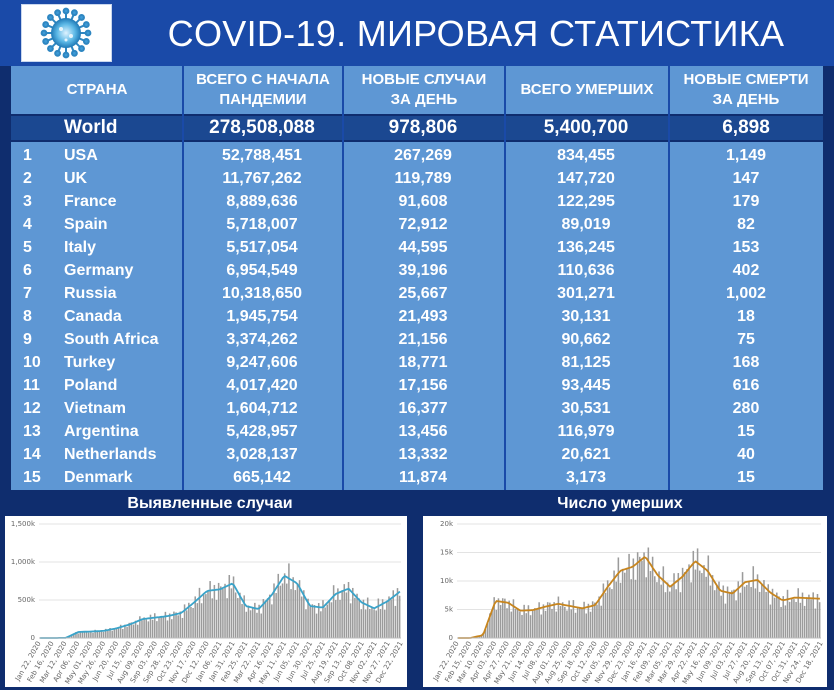 This screenshot has width=834, height=690. I want to click on row-country: Argentina, so click(101, 431).